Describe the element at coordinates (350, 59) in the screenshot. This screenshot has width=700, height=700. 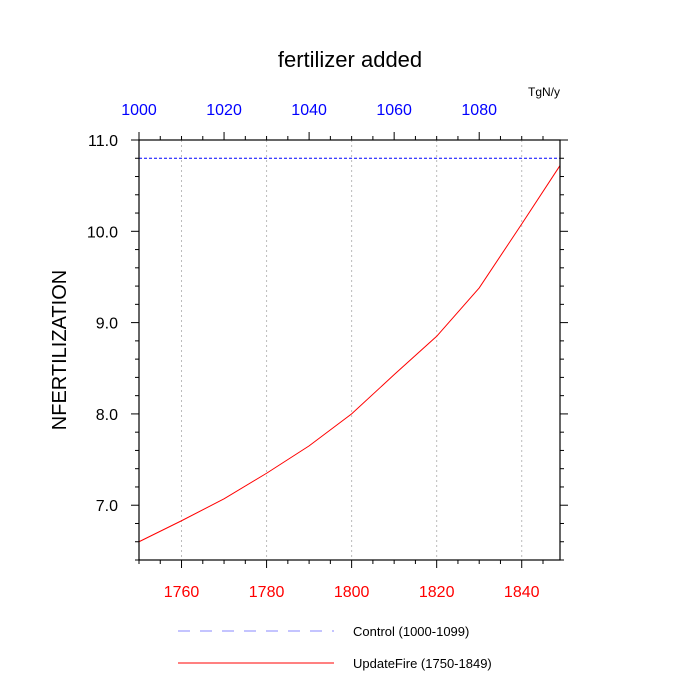
I see `chart-title: fertilizer added` at that location.